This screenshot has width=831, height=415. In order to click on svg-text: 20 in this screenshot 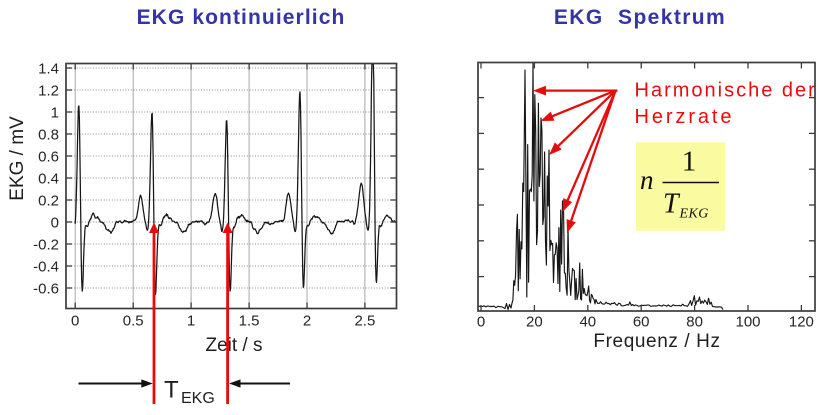, I will do `click(534, 322)`.